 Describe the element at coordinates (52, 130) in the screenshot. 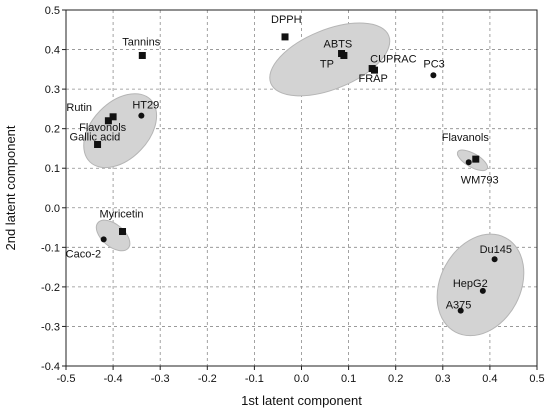

I see `y-tick-label: 0.2` at that location.